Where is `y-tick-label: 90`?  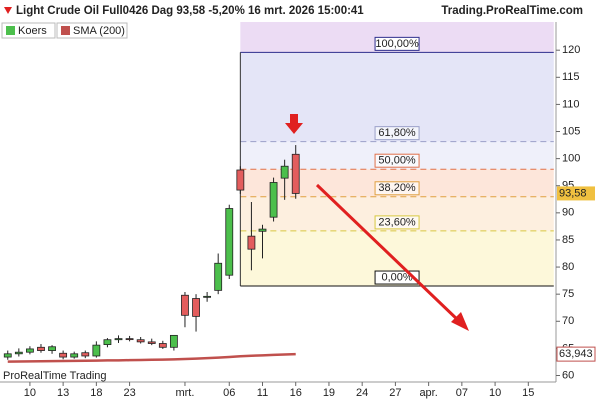
y-tick-label: 90 is located at coordinates (568, 213).